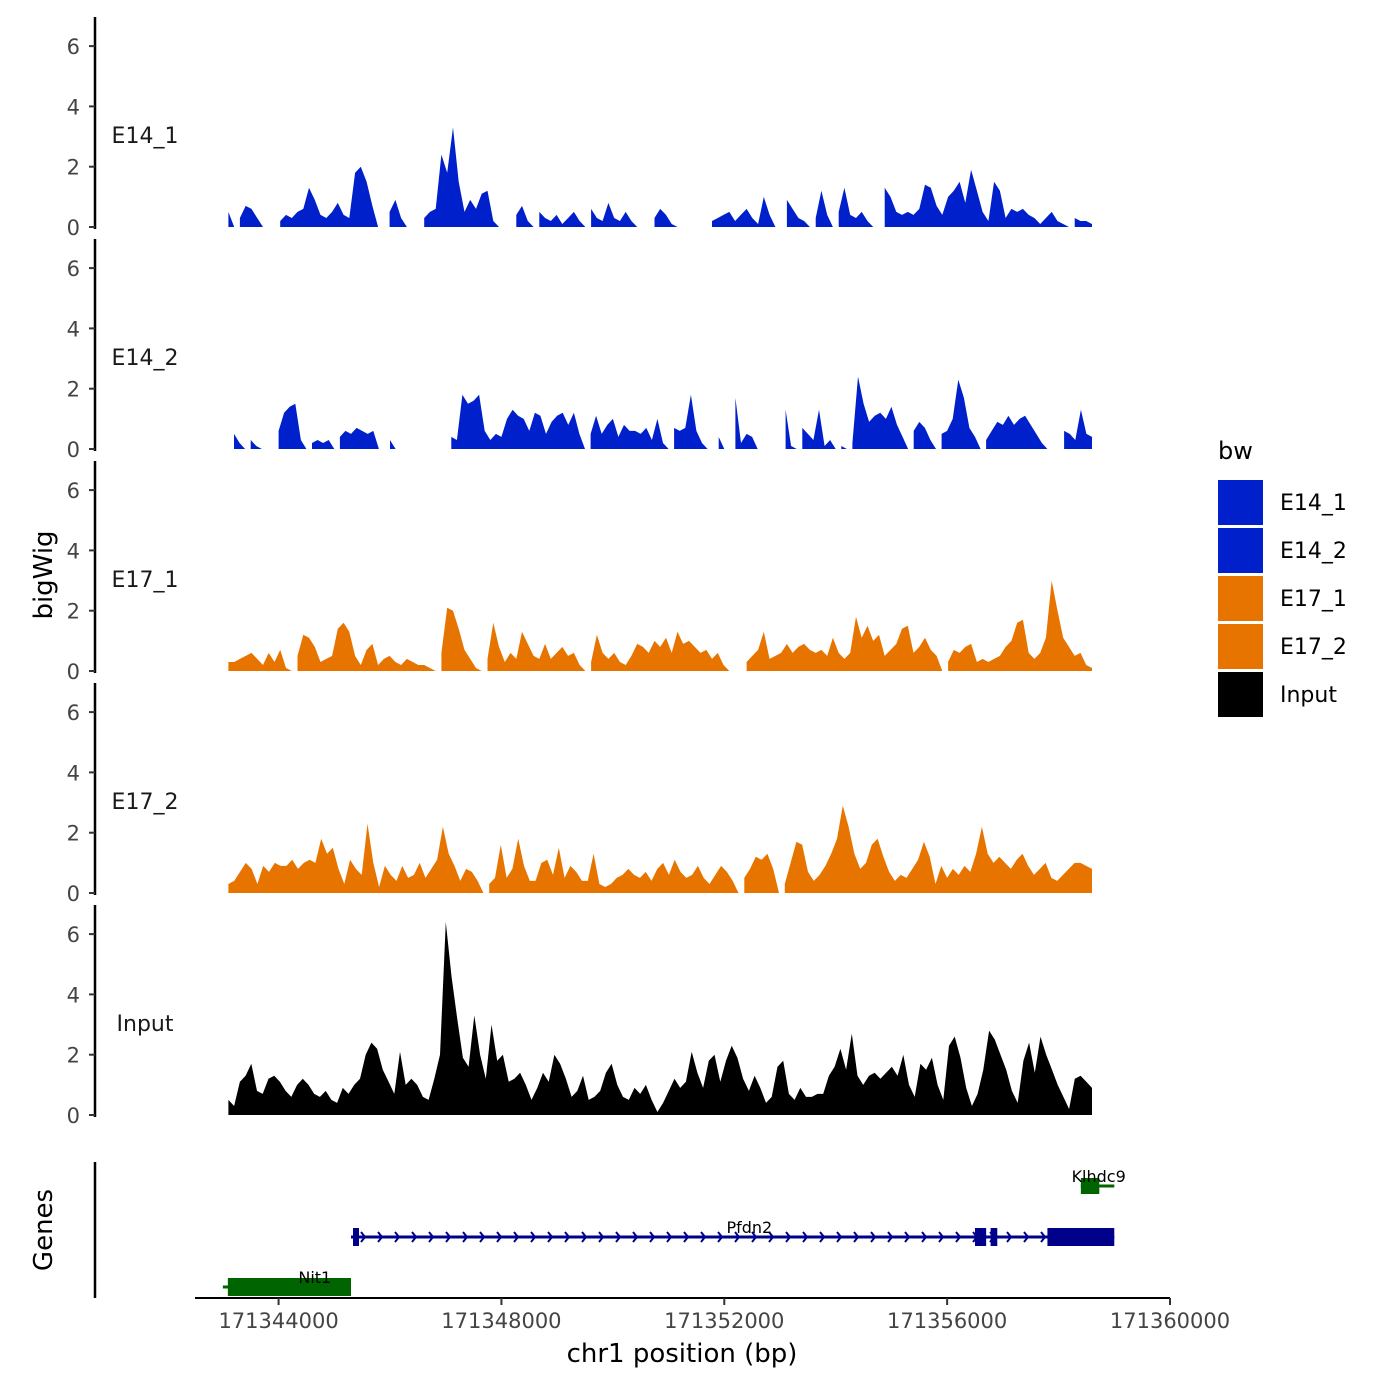  I want to click on x-tick-label: 171348000, so click(501, 1321).